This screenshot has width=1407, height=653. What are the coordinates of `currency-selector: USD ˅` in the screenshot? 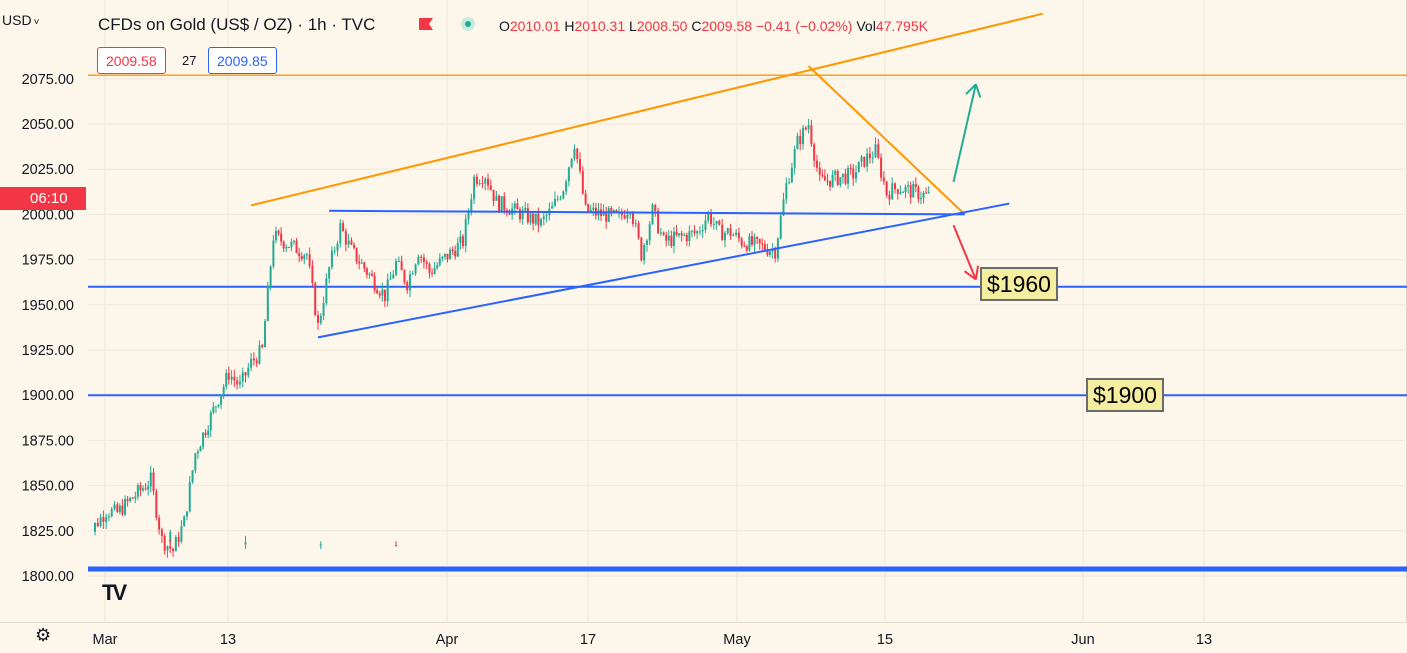 It's located at (20, 20).